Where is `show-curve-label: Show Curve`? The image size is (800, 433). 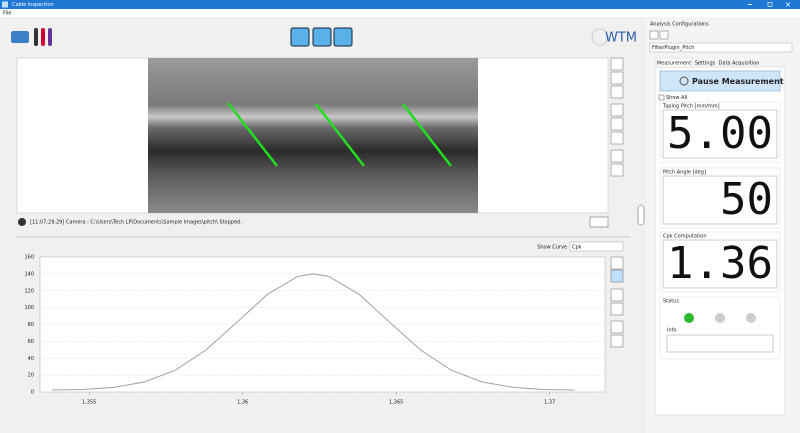
show-curve-label: Show Curve is located at coordinates (552, 248).